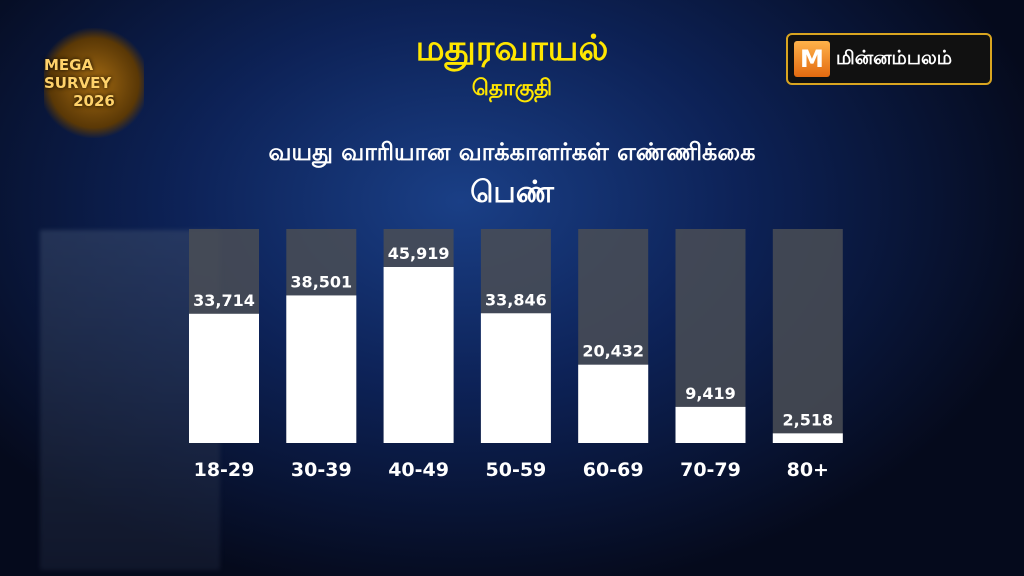 Image resolution: width=1024 pixels, height=576 pixels. I want to click on logo-text: மின்னம்பலம், so click(894, 57).